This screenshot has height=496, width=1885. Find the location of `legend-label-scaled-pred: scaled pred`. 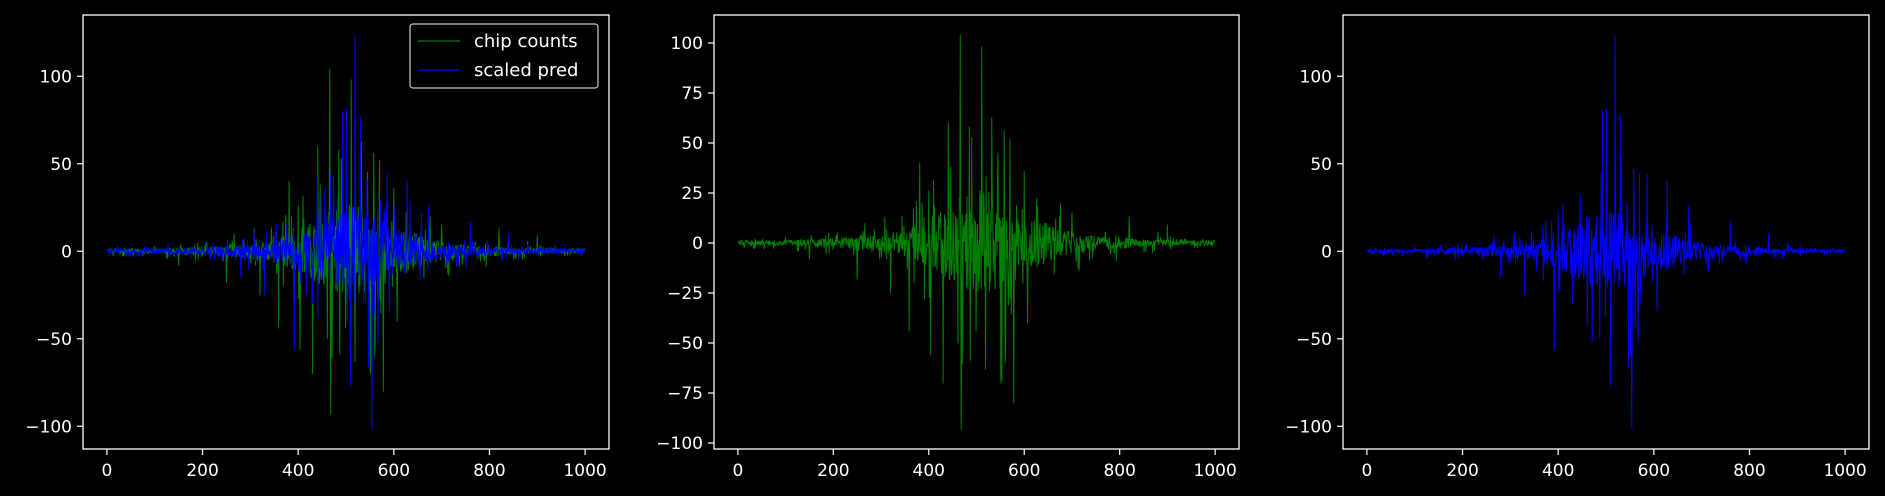

legend-label-scaled-pred: scaled pred is located at coordinates (526, 70).